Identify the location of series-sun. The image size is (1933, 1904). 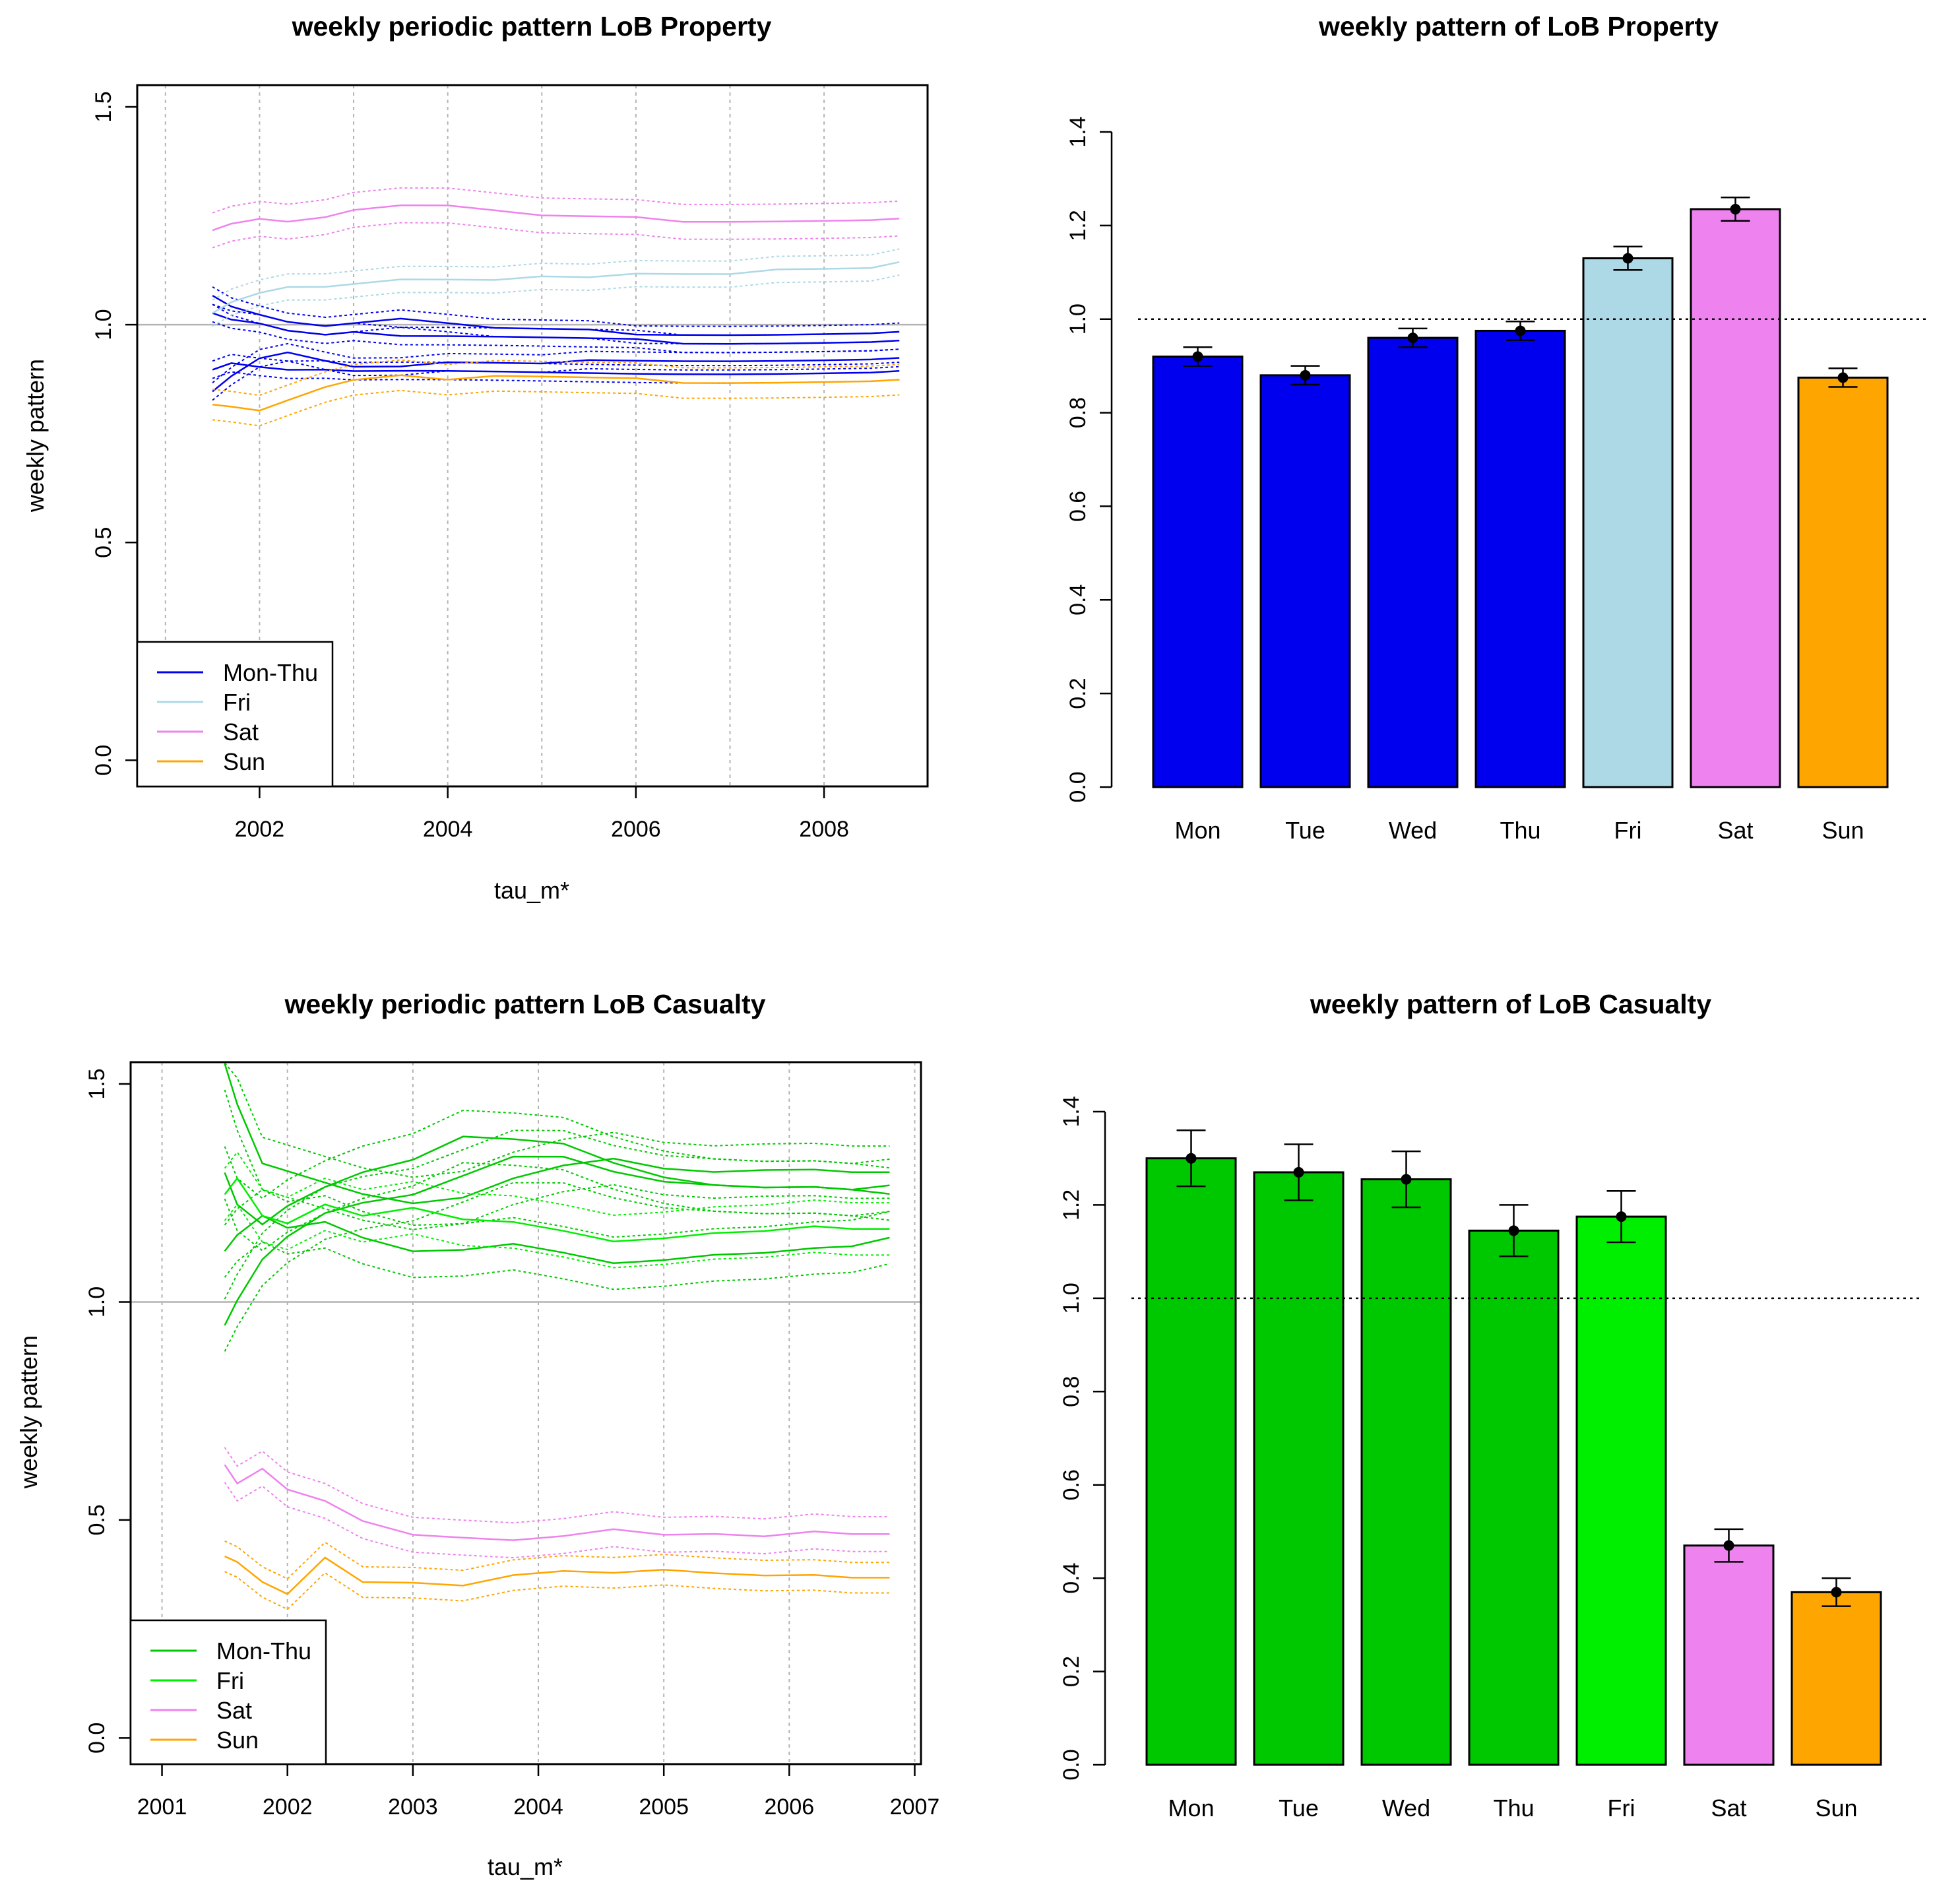
(556, 393).